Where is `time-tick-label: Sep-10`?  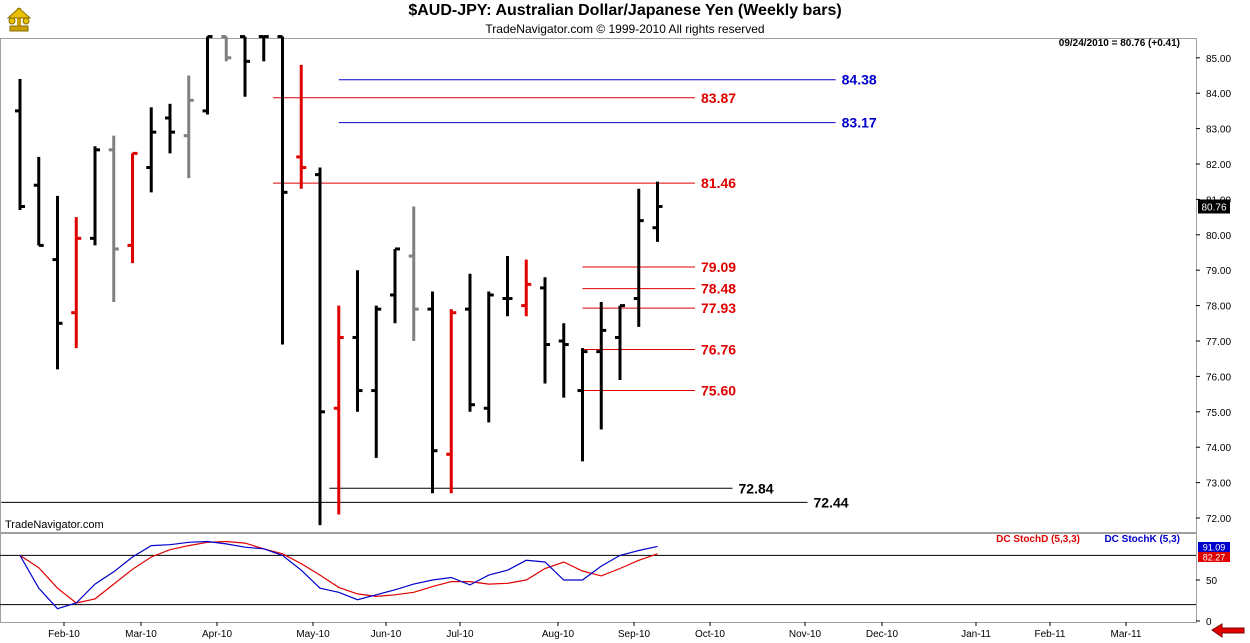
time-tick-label: Sep-10 is located at coordinates (634, 634).